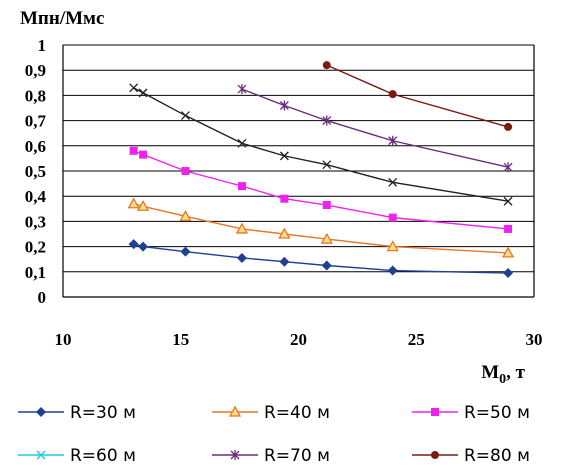 The width and height of the screenshot is (584, 471). I want to click on x-tick-label: 10, so click(63, 339).